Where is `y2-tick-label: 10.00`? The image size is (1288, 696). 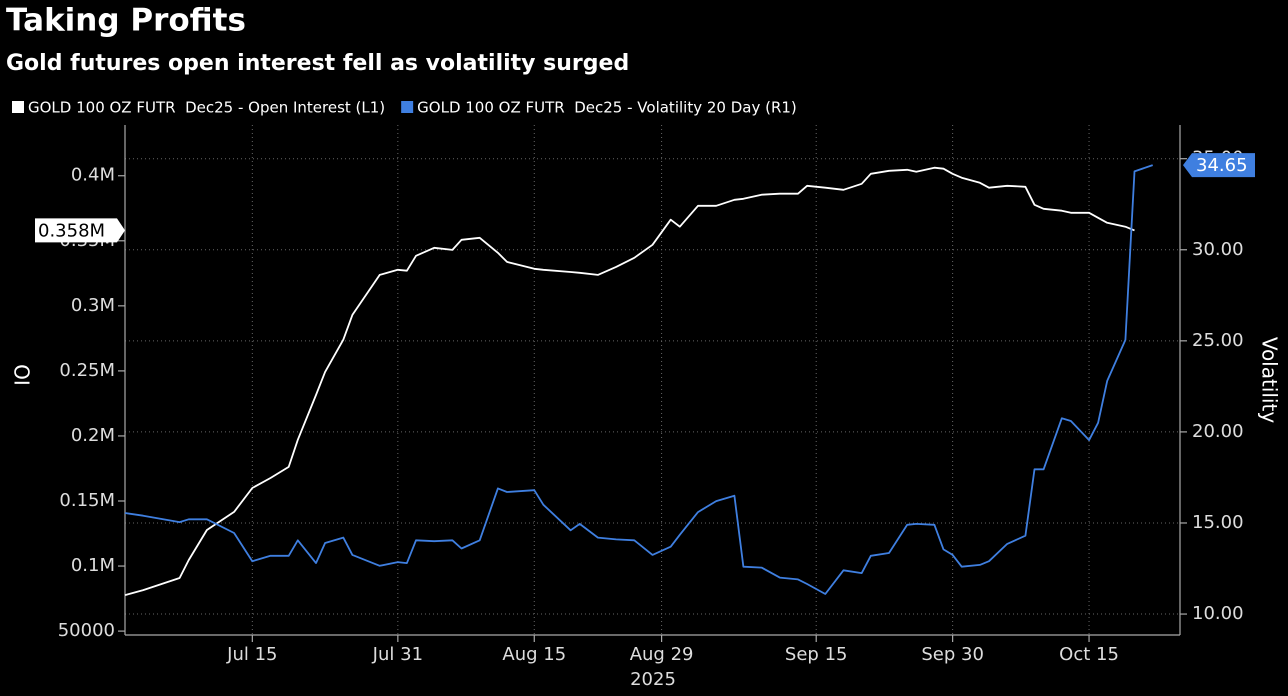
y2-tick-label: 10.00 is located at coordinates (1218, 613).